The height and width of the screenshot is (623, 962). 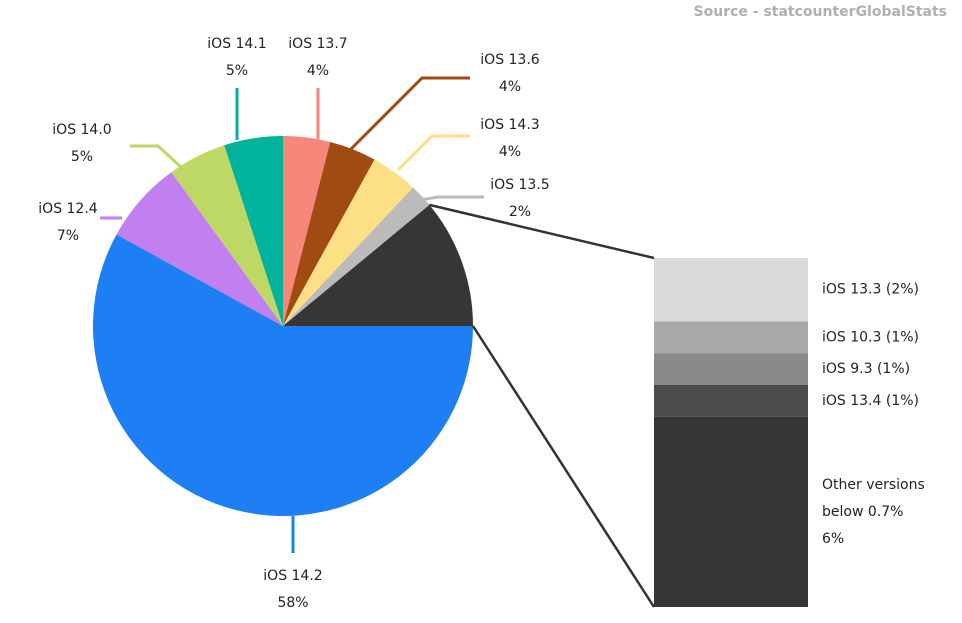 I want to click on slice-value-label: 58%, so click(x=292, y=603).